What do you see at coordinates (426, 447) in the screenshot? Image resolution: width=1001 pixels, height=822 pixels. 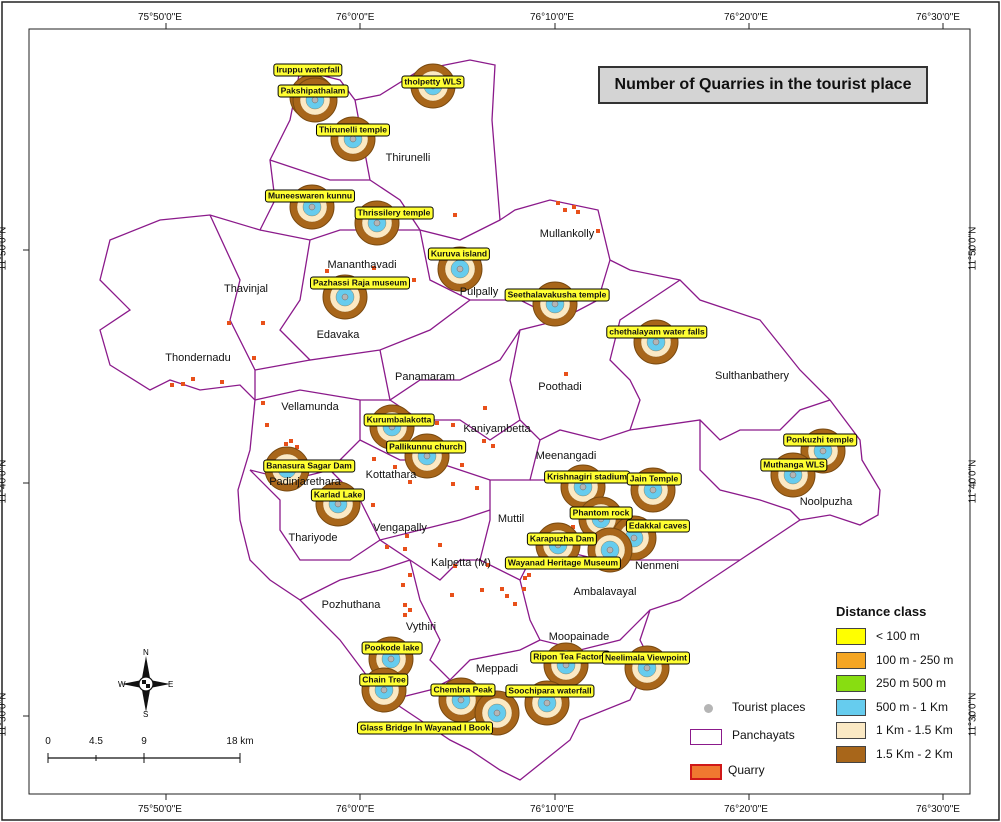 I see `tourist-place-label: Pallikunnu church` at bounding box center [426, 447].